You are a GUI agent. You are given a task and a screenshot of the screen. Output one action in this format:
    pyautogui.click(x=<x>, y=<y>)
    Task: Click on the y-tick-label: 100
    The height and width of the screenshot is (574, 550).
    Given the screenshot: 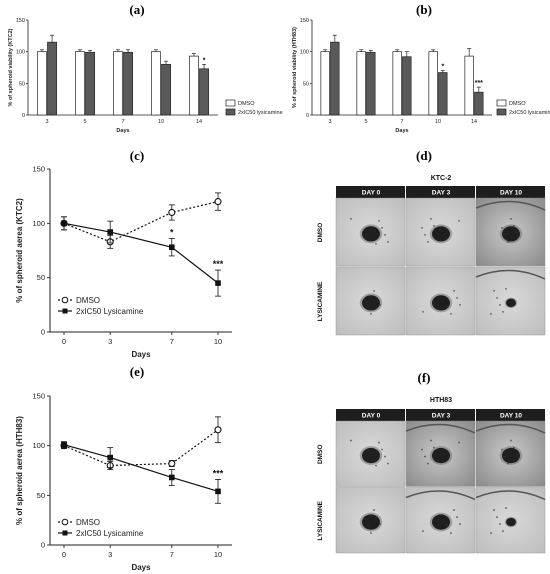 What is the action you would take?
    pyautogui.click(x=20, y=53)
    